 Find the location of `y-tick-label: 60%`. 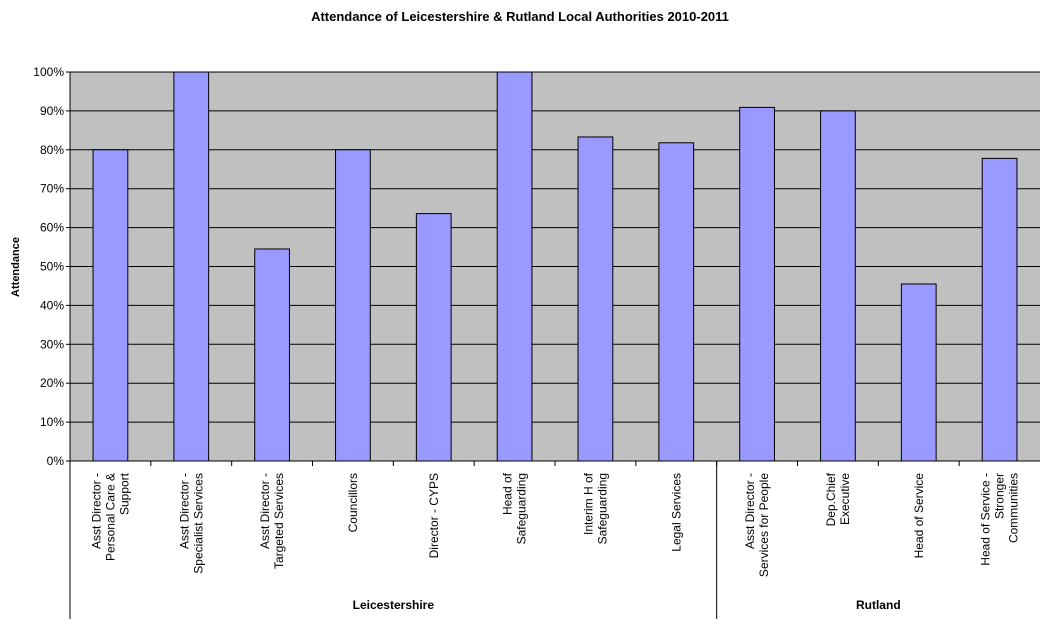

y-tick-label: 60% is located at coordinates (52, 228).